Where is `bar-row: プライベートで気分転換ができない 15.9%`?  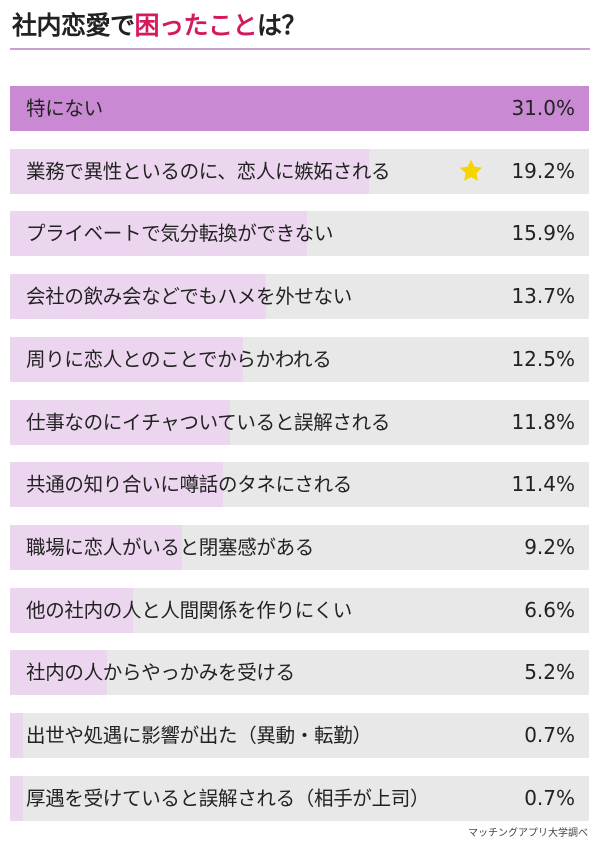 bar-row: プライベートで気分転換ができない 15.9% is located at coordinates (299, 233).